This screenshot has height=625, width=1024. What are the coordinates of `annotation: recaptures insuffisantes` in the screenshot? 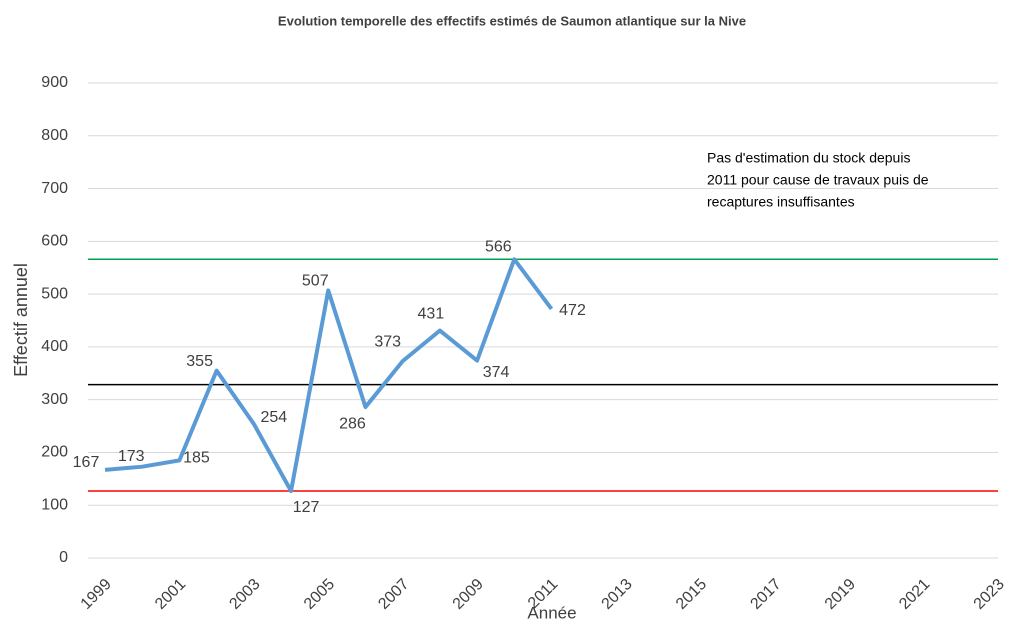 It's located at (781, 202).